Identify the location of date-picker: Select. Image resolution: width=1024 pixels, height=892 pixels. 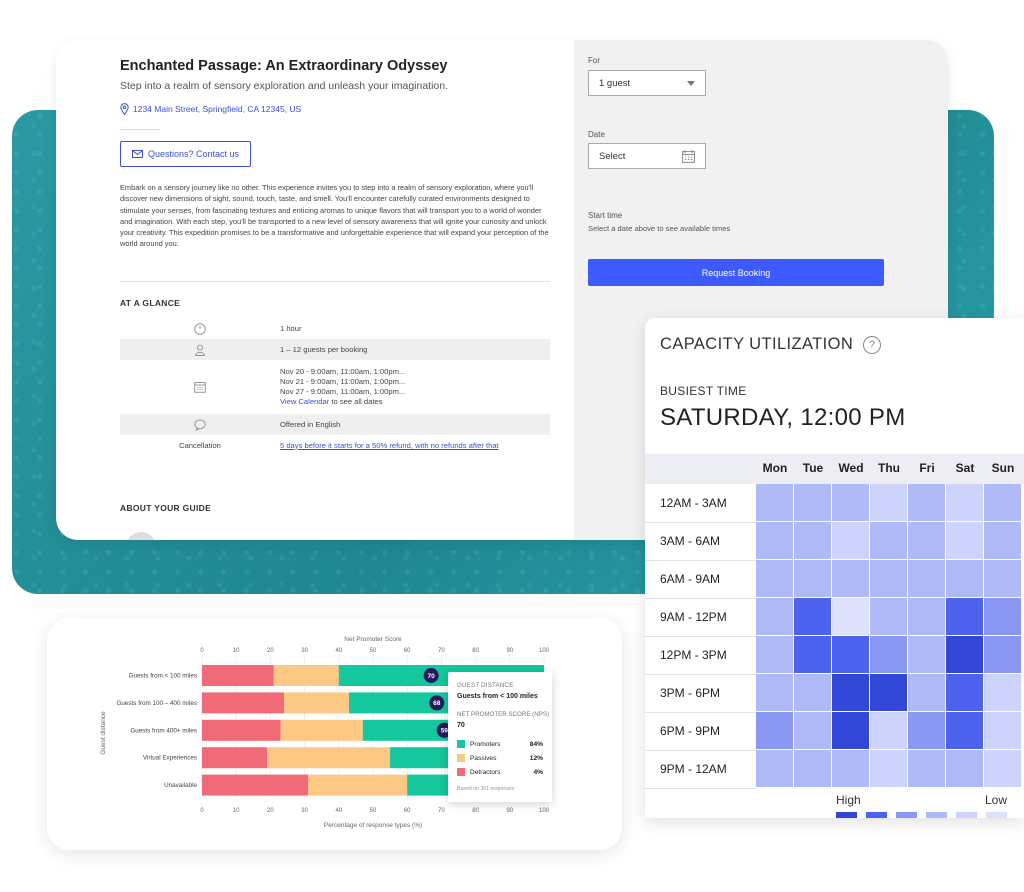
(647, 156).